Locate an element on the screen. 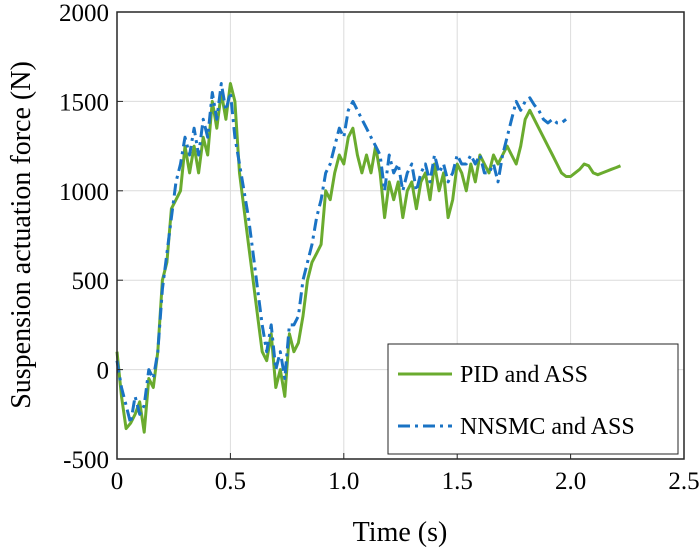 The height and width of the screenshot is (552, 700). y-axis-label: Suspension actuation force (N) is located at coordinates (21, 235).